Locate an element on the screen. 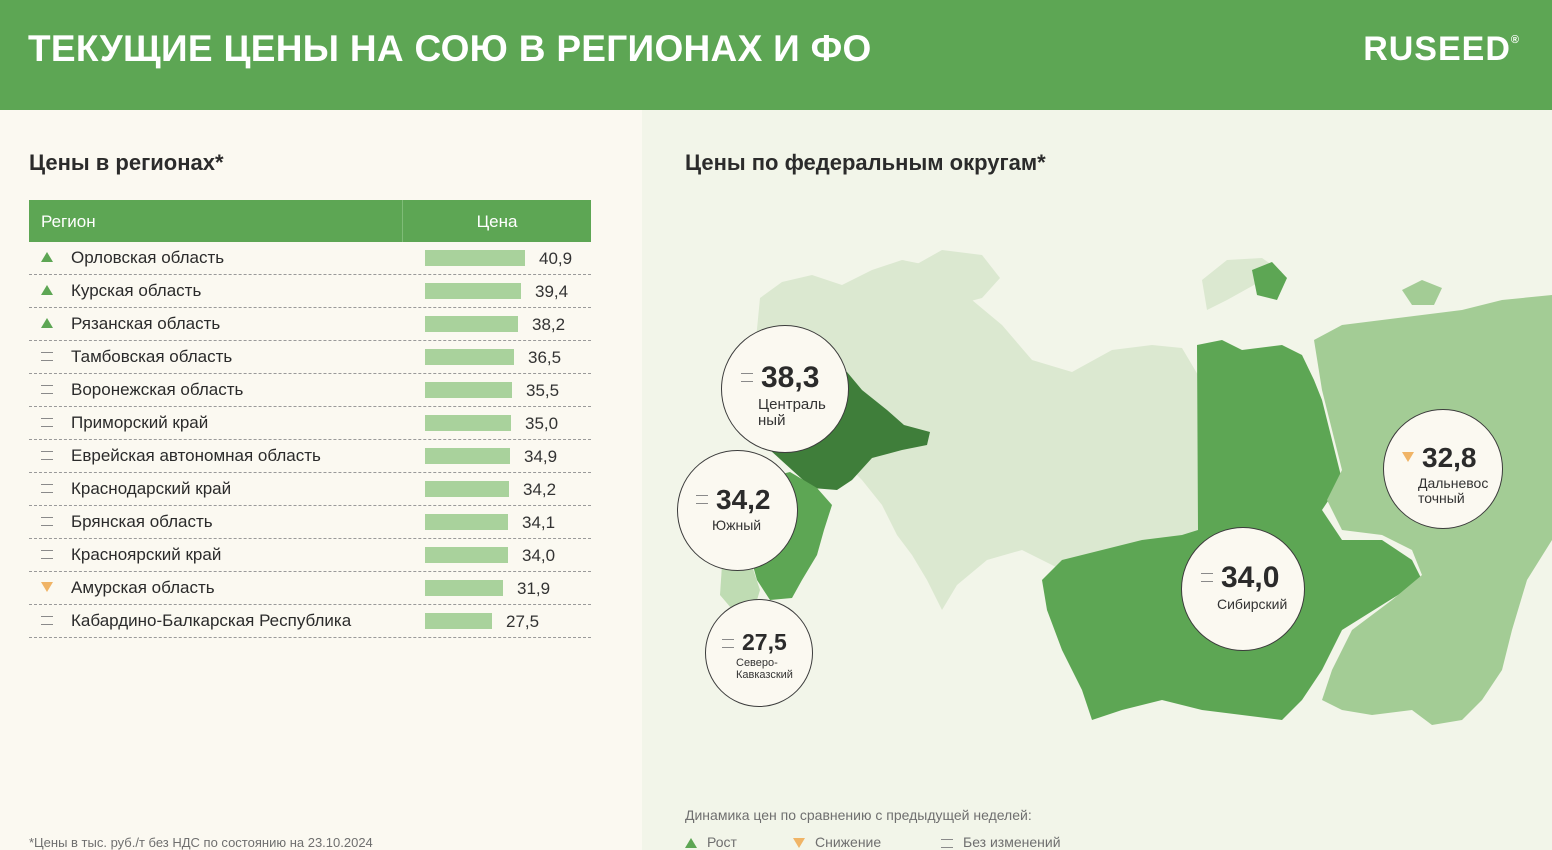 The width and height of the screenshot is (1552, 850). col-price-header: Цена is located at coordinates (497, 221).